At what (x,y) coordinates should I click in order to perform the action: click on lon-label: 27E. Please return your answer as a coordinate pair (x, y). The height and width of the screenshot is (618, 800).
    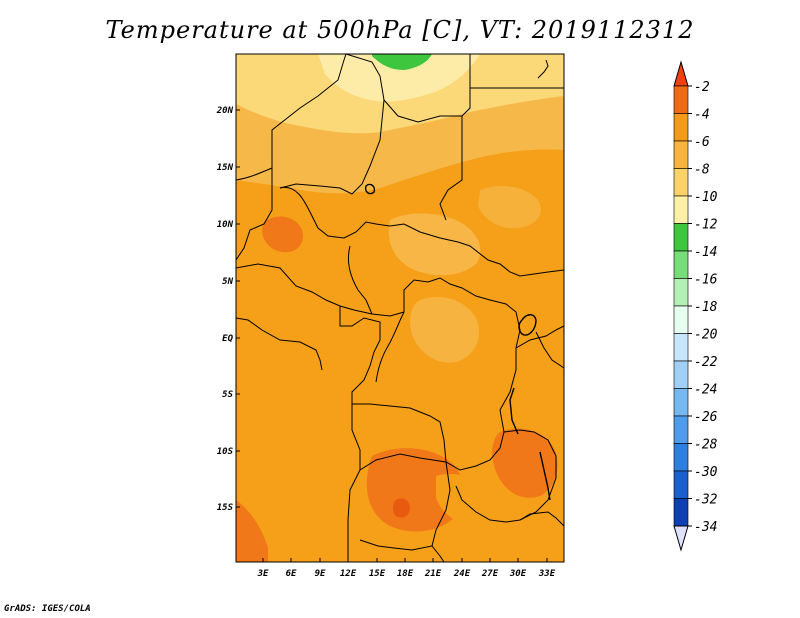
    Looking at the image, I should click on (490, 574).